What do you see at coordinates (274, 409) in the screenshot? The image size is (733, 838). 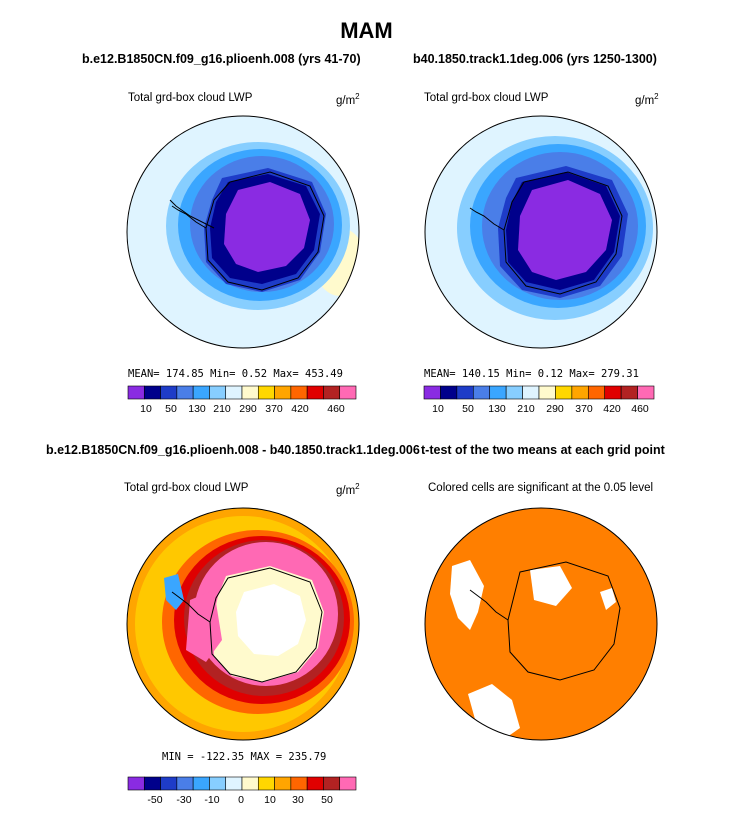 I see `colorbar1-tick: 370` at bounding box center [274, 409].